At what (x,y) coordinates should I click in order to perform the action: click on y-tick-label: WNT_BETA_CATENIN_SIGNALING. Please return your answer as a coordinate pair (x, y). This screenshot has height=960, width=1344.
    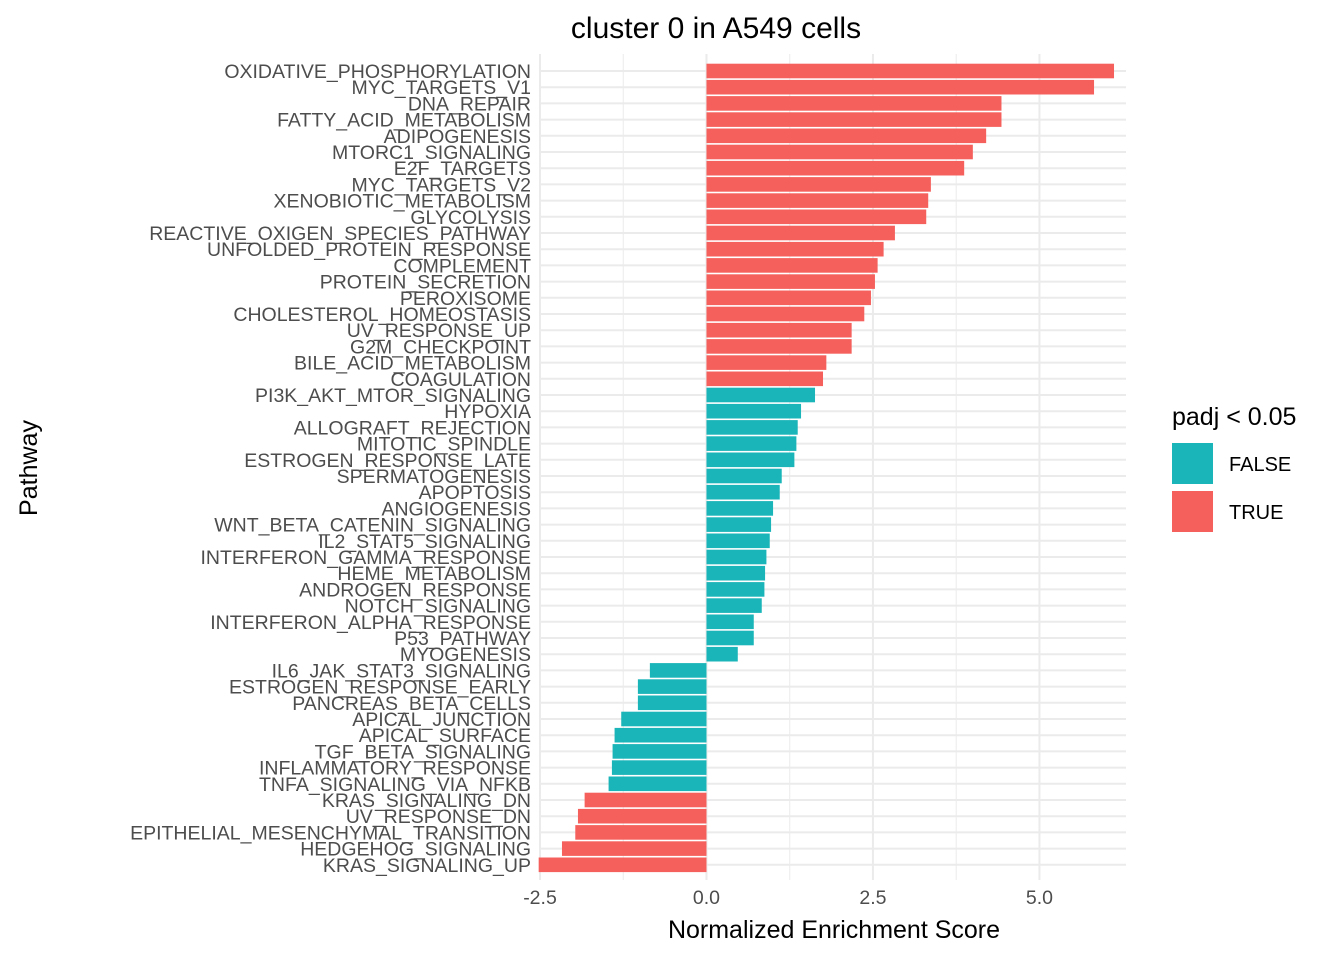
    Looking at the image, I should click on (372, 526).